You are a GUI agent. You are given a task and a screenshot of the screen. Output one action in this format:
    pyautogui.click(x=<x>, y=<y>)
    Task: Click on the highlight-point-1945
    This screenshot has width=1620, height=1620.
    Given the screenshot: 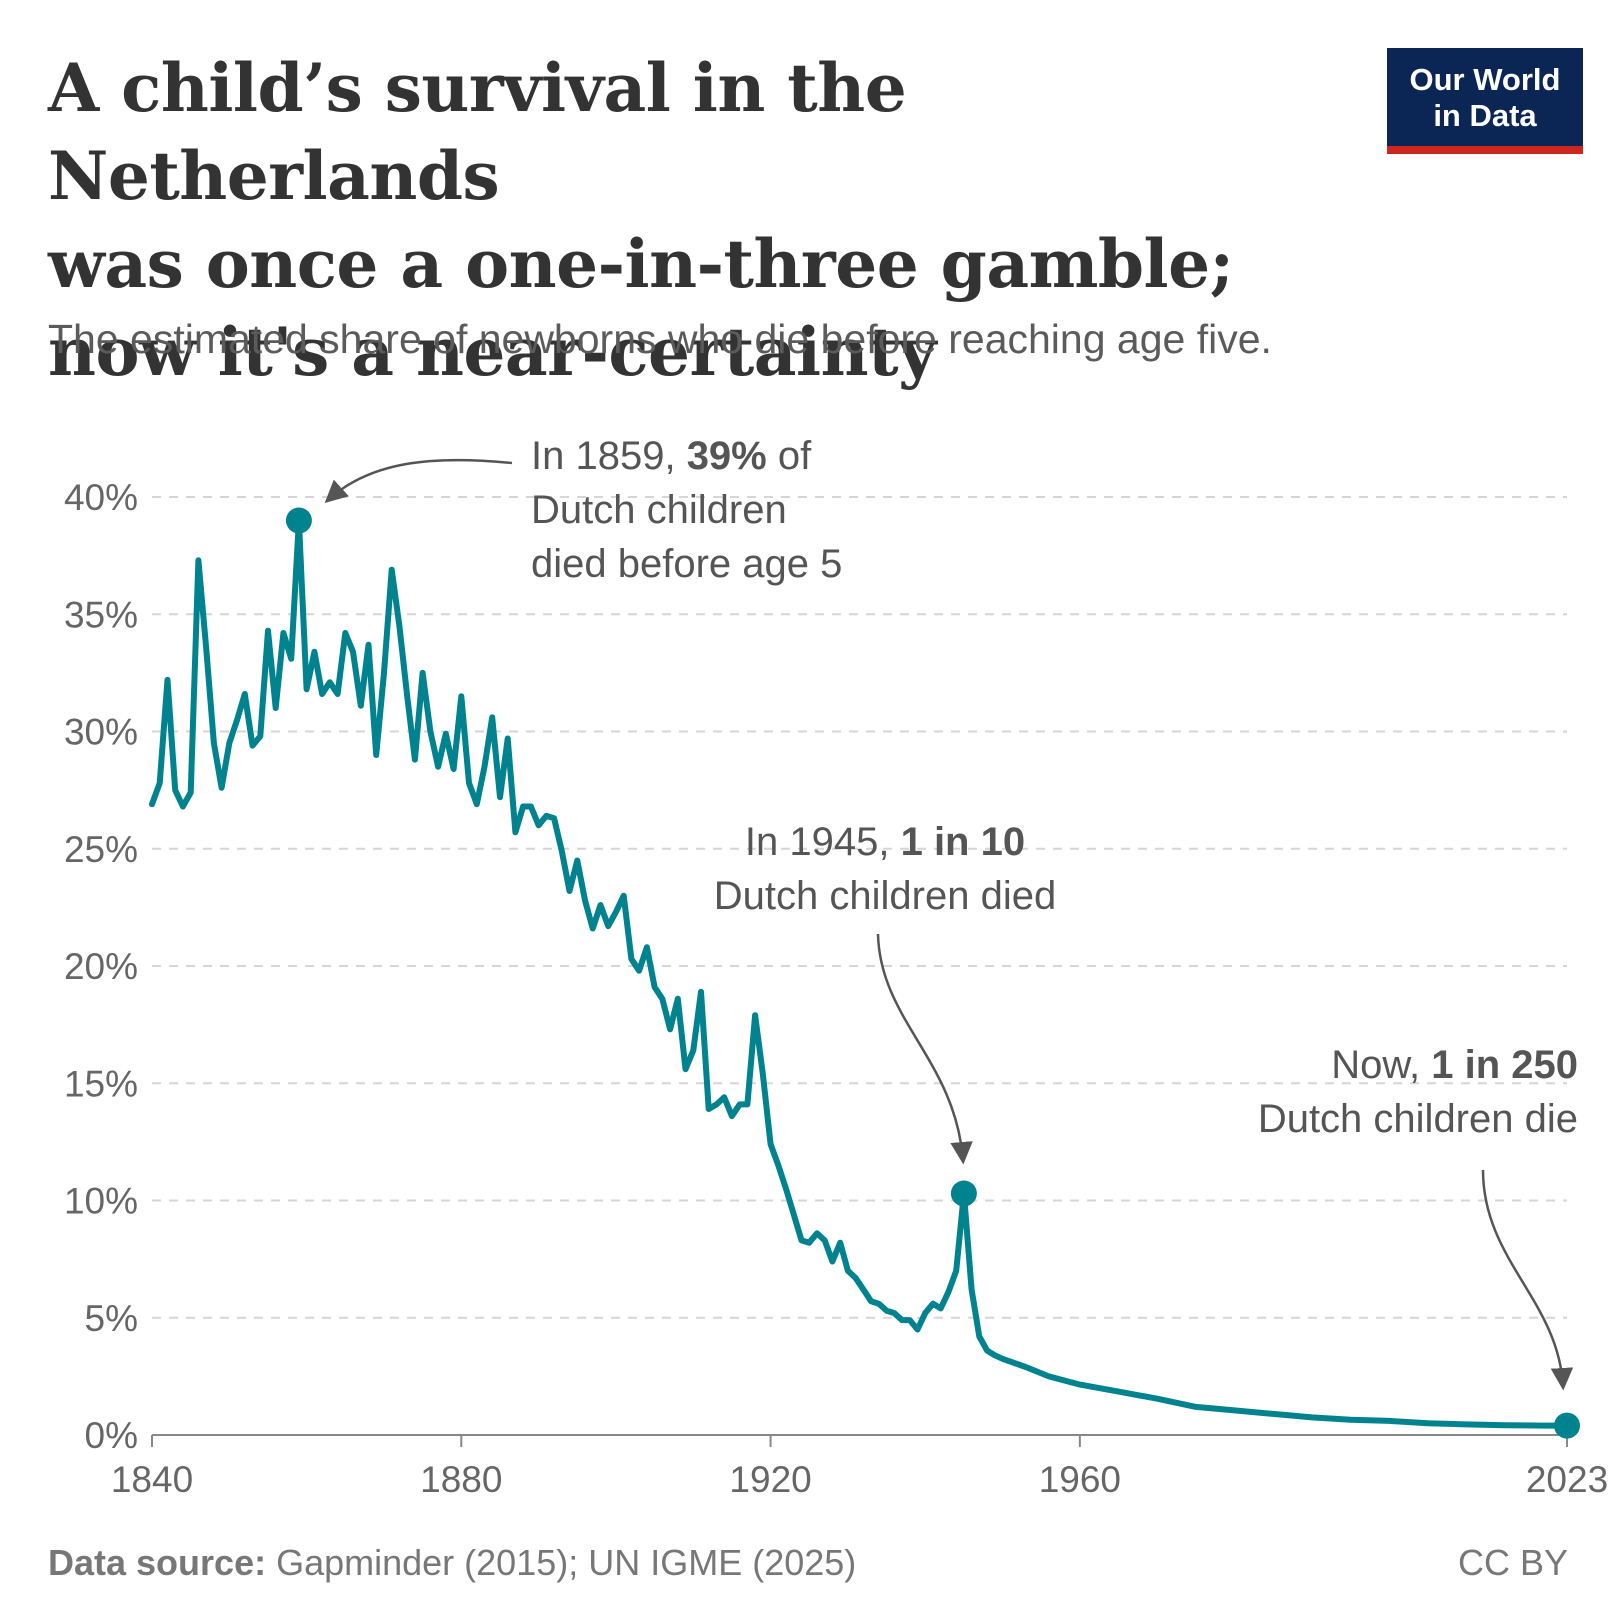 What is the action you would take?
    pyautogui.click(x=963, y=1193)
    